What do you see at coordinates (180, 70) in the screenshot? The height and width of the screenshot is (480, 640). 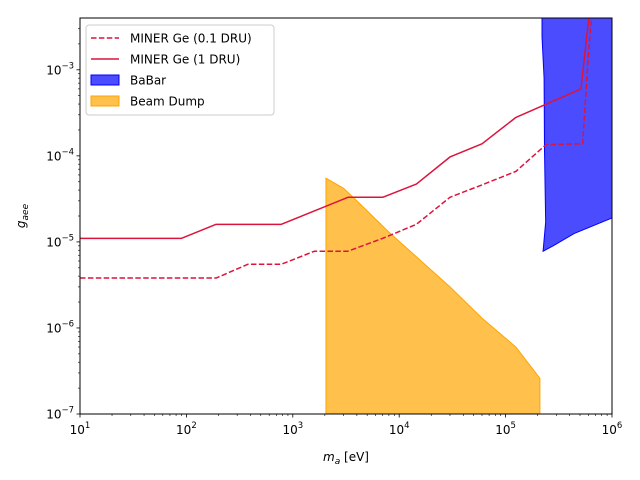 I see `legend-box` at bounding box center [180, 70].